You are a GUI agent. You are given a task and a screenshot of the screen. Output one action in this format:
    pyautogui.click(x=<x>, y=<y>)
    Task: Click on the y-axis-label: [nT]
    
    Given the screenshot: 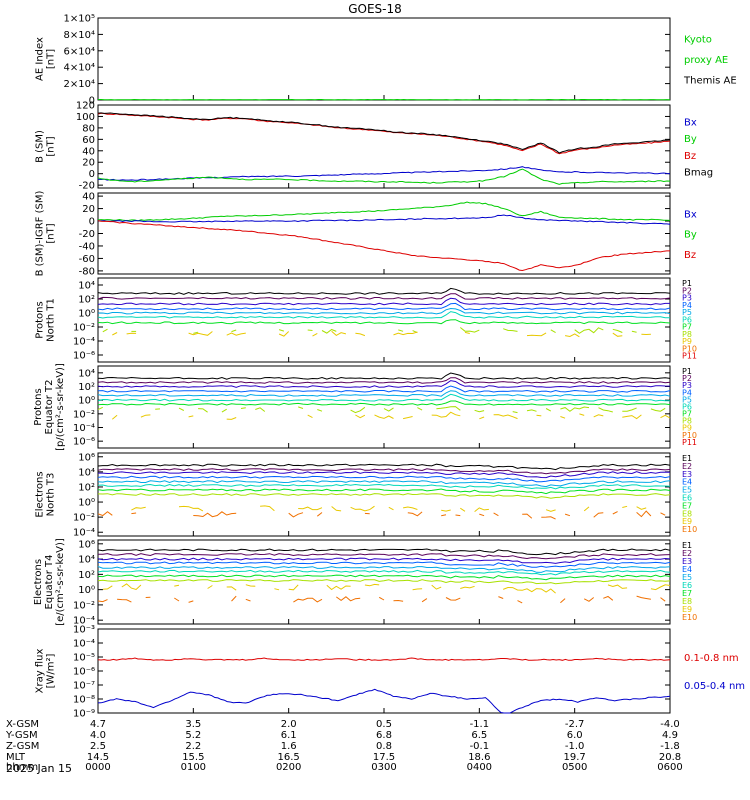 What is the action you would take?
    pyautogui.click(x=51, y=233)
    